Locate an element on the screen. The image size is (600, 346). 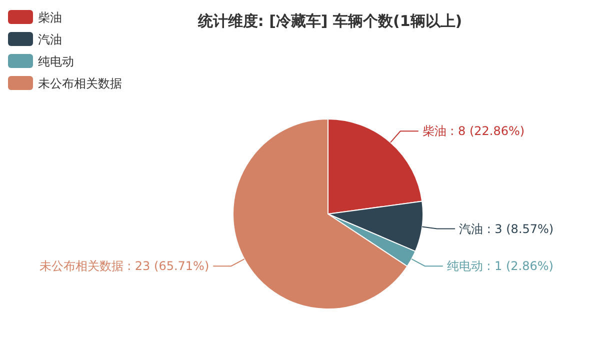
data-label: 纯电动 : 1 (2.86%) is located at coordinates (500, 266).